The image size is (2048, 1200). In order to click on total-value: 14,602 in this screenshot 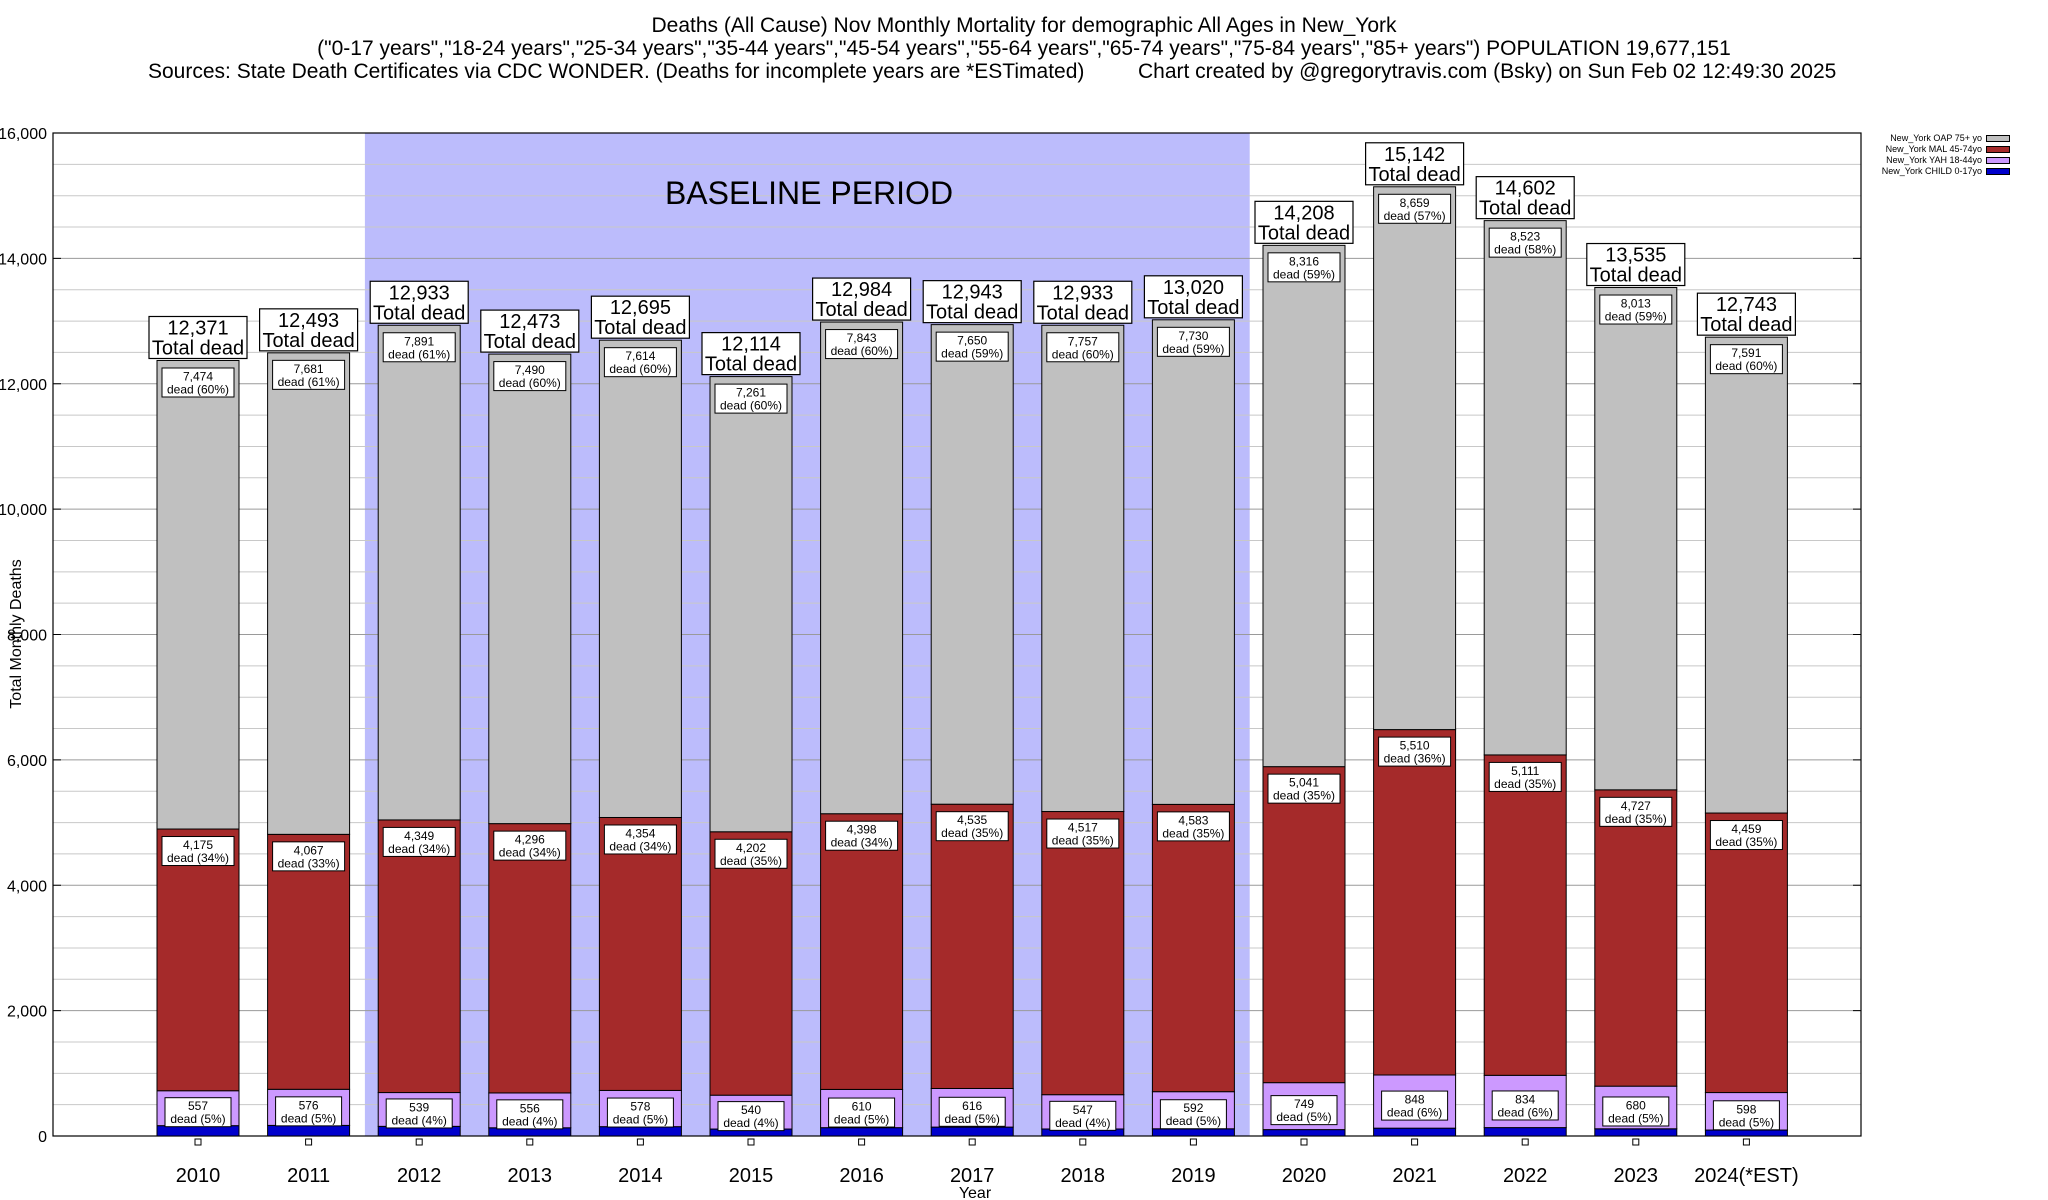, I will do `click(1525, 189)`.